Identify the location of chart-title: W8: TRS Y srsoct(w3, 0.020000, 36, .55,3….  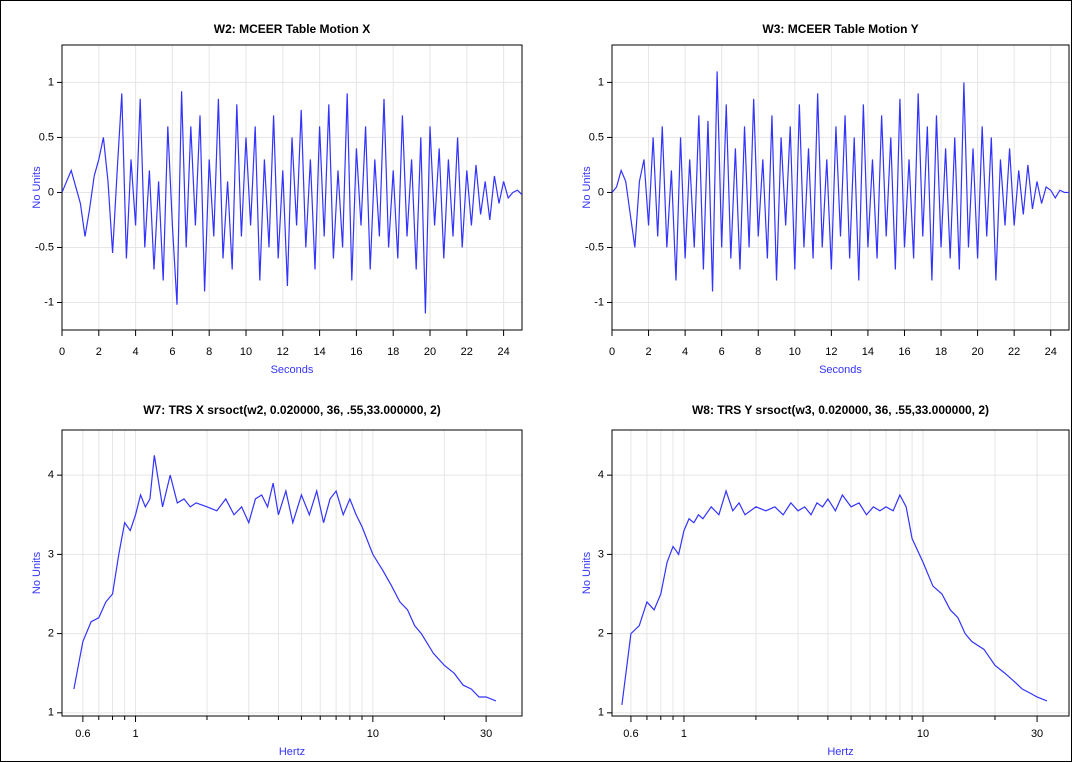
(840, 410).